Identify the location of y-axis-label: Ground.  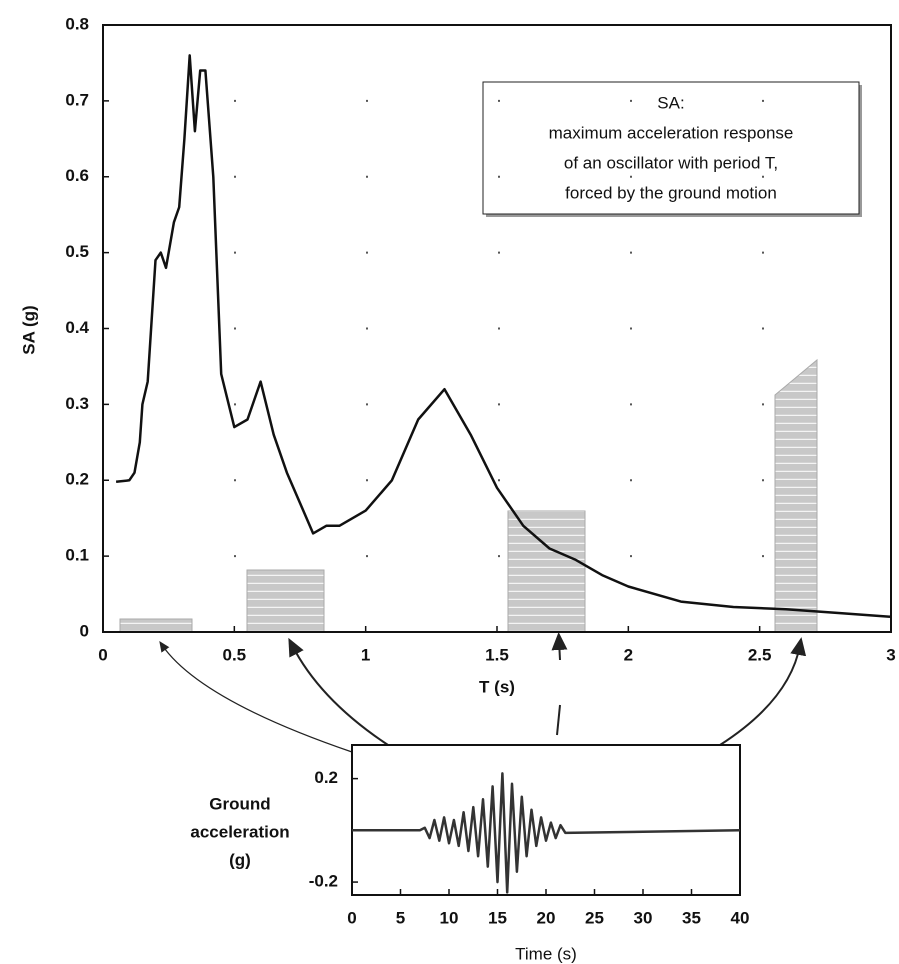
(239, 803).